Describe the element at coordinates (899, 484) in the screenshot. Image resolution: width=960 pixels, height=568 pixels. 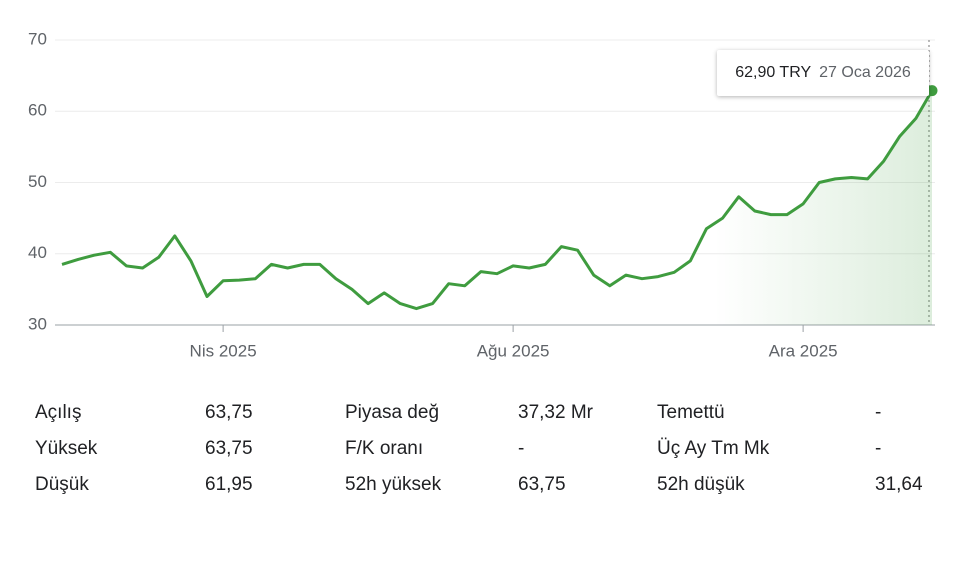
I see `stat-value: 31,64` at that location.